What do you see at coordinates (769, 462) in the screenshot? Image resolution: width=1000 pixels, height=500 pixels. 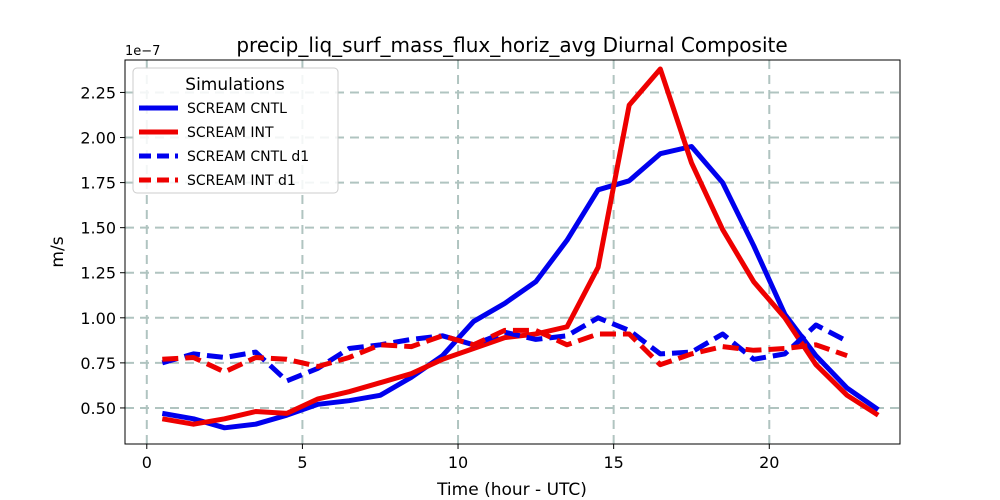 I see `x-tick-label: 20` at bounding box center [769, 462].